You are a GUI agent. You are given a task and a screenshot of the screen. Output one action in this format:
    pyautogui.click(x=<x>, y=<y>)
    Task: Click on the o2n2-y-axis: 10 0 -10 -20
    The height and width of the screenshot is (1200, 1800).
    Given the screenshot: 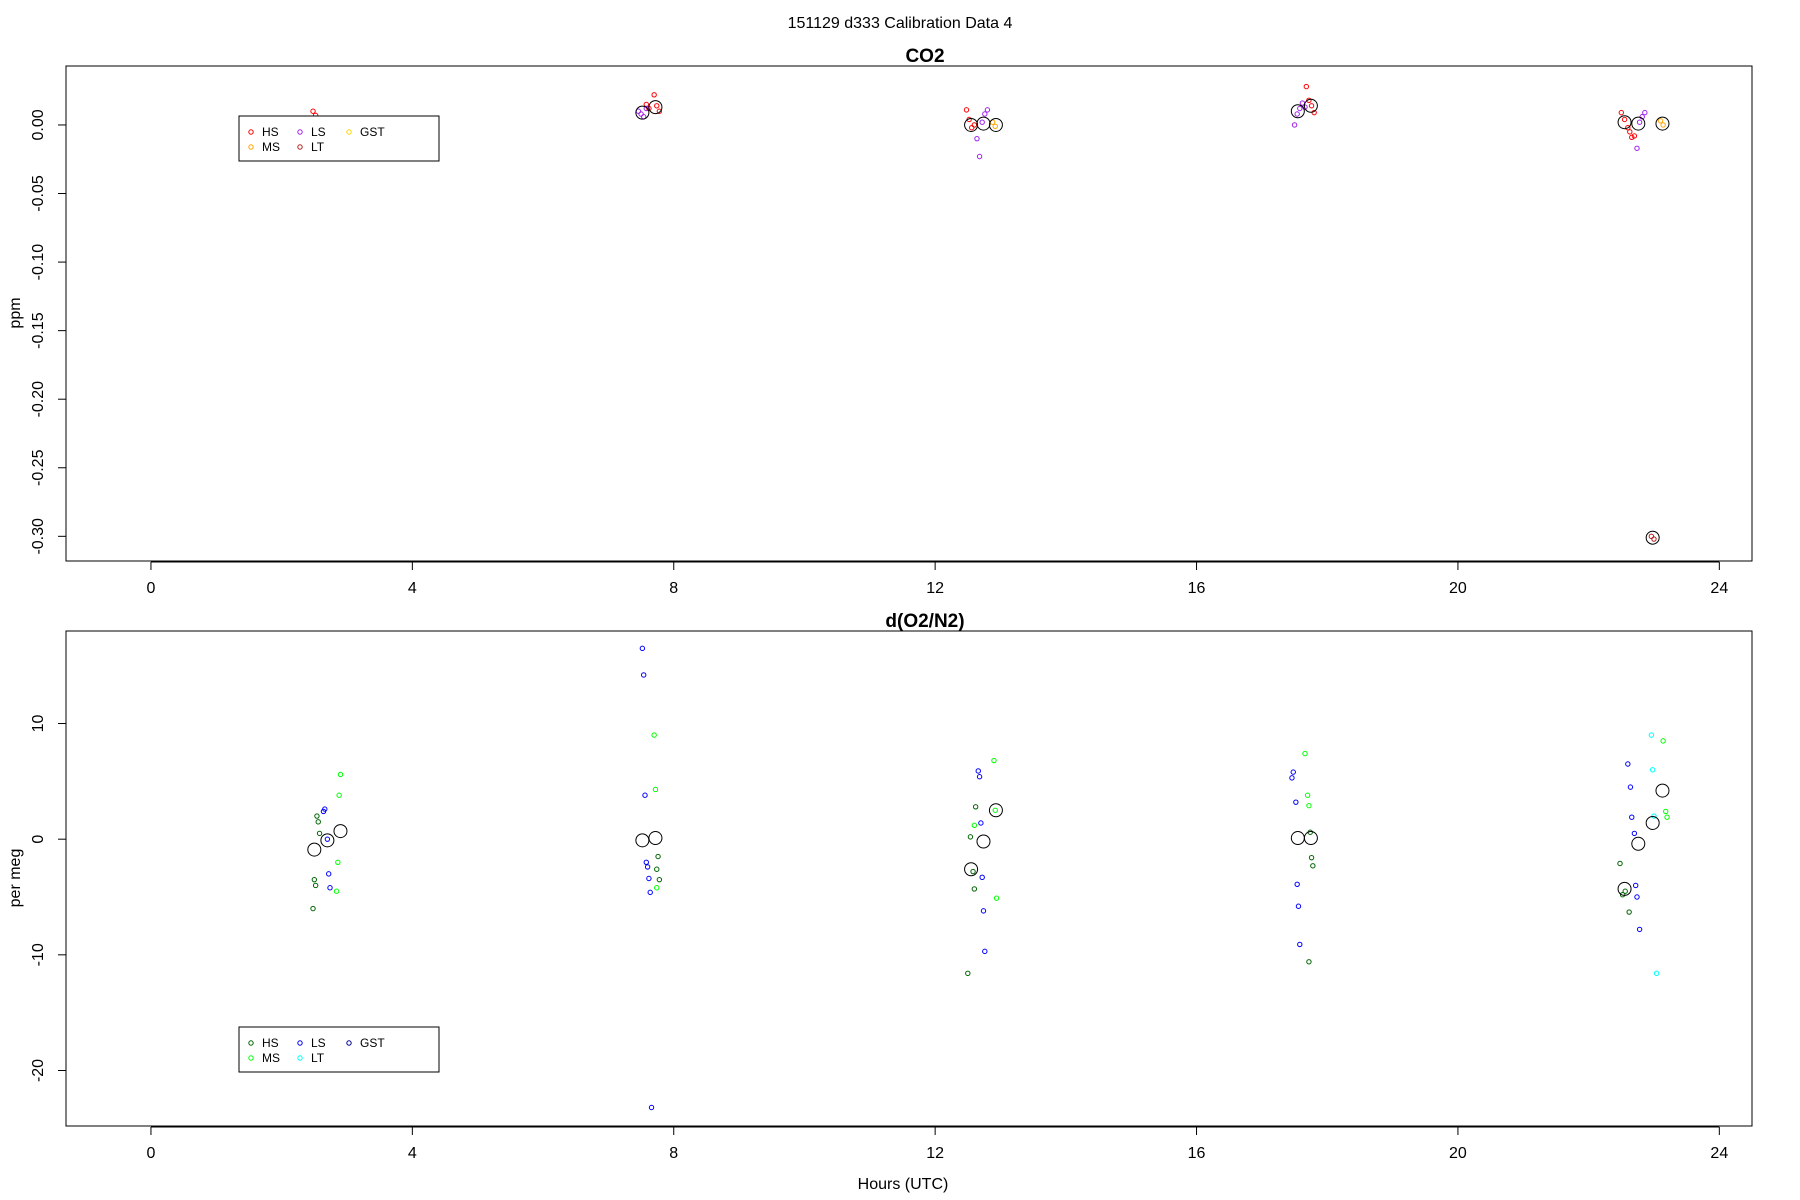 What is the action you would take?
    pyautogui.click(x=48, y=898)
    